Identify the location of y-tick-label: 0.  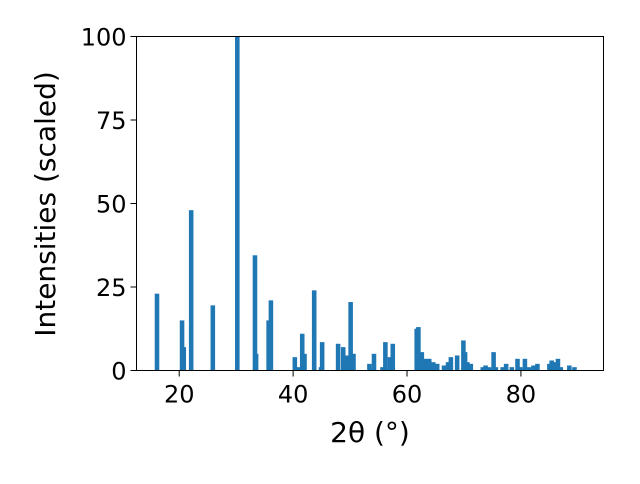
(118, 372).